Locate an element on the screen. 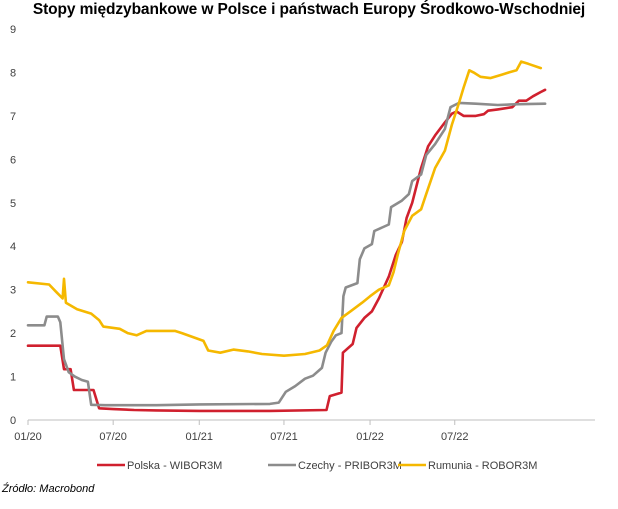 Image resolution: width=618 pixels, height=509 pixels. x-tick-label: 01/20 is located at coordinates (28, 437).